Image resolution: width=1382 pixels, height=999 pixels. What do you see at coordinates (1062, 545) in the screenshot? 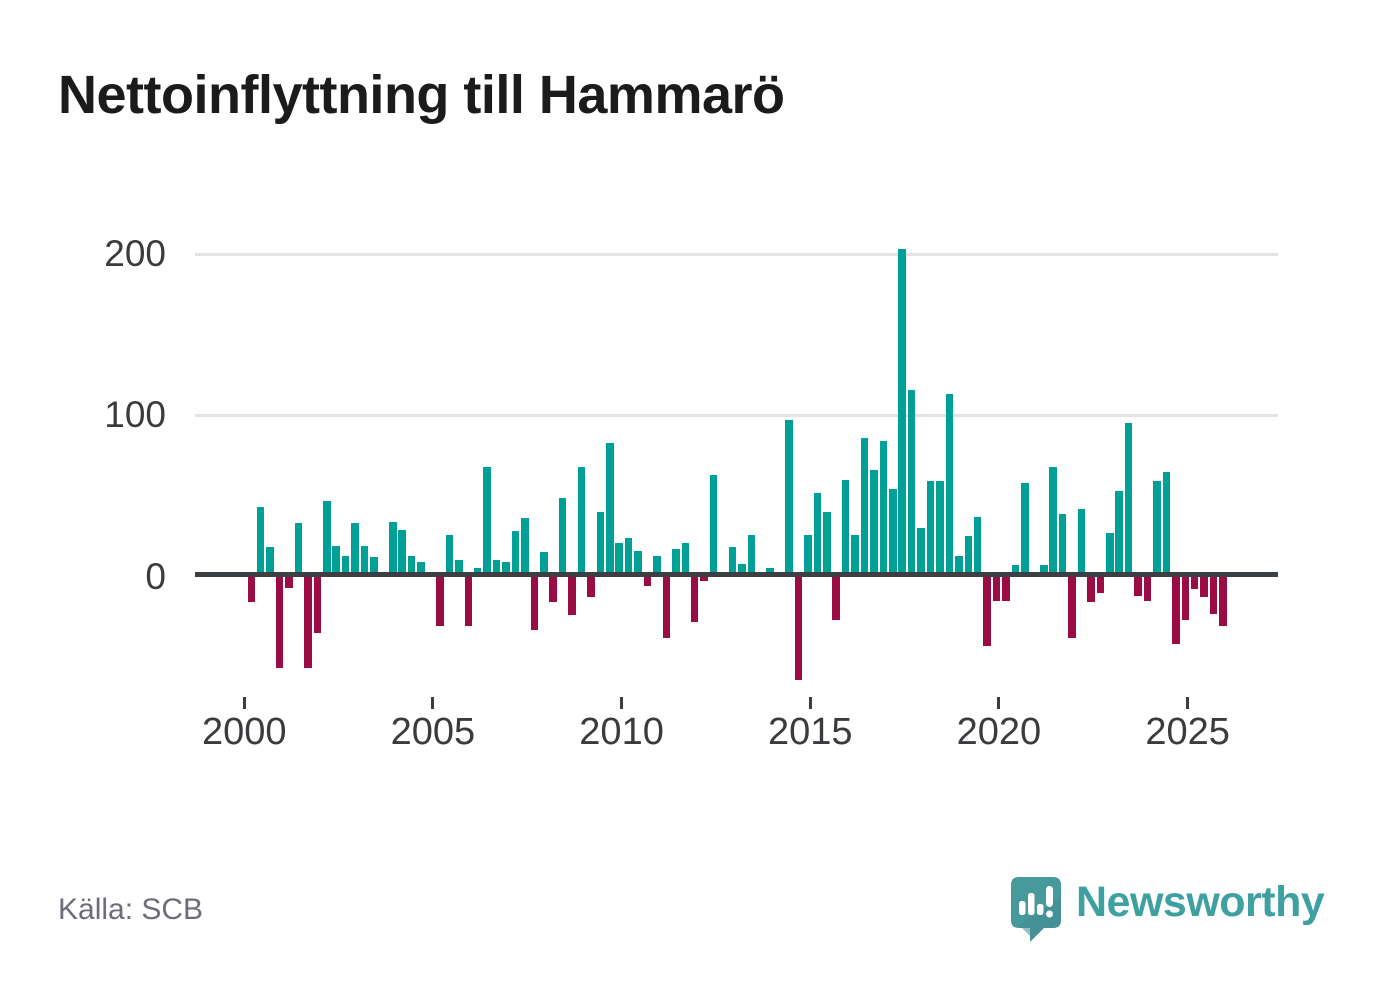
I see `bar-2021-Q3` at bounding box center [1062, 545].